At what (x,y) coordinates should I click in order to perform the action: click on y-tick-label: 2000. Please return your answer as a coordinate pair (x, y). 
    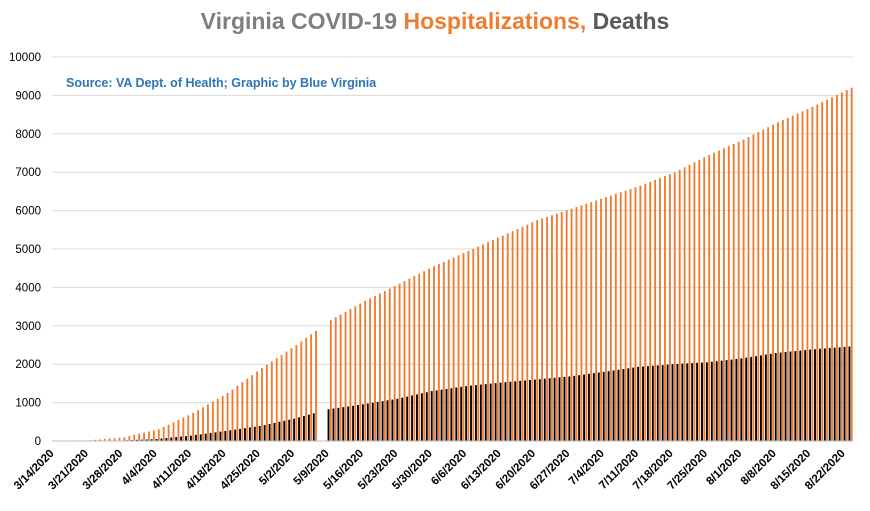
    Looking at the image, I should click on (28, 365).